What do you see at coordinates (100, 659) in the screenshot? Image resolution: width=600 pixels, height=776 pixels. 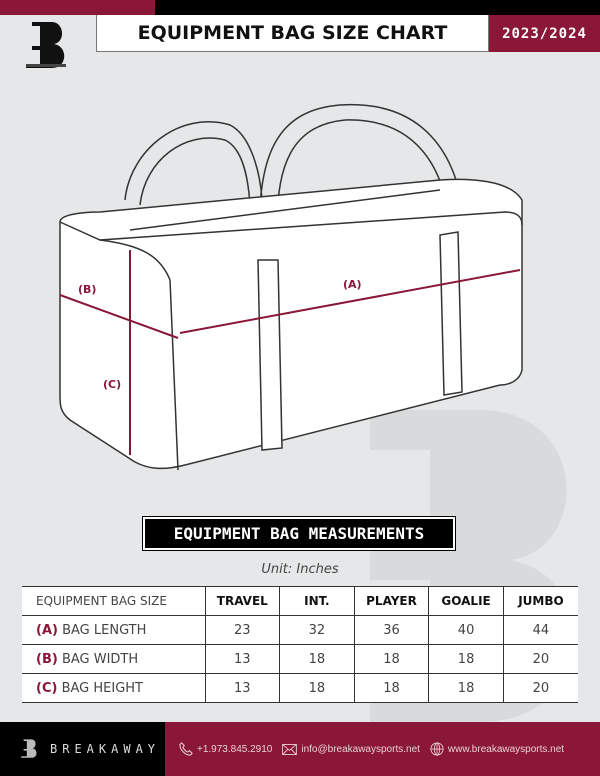 I see `row-label-text: BAG WIDTH` at bounding box center [100, 659].